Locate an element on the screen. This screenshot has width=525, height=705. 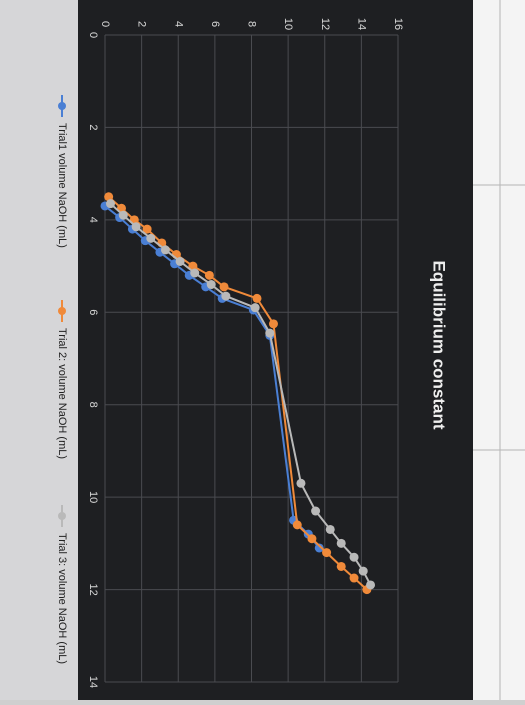
x-tick-label: 6 is located at coordinates (93, 312).